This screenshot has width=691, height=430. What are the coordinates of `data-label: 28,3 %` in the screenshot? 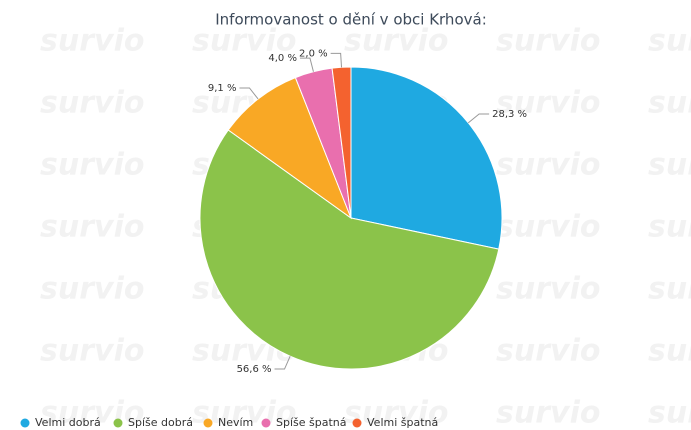 It's located at (509, 114).